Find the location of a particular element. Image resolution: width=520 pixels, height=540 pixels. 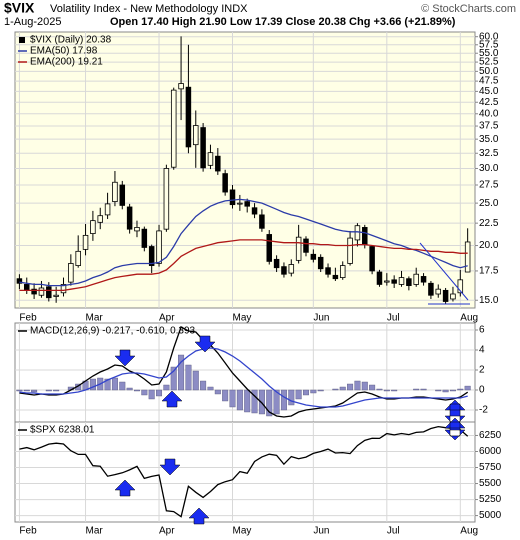

y-tick-label: -2 is located at coordinates (483, 410).